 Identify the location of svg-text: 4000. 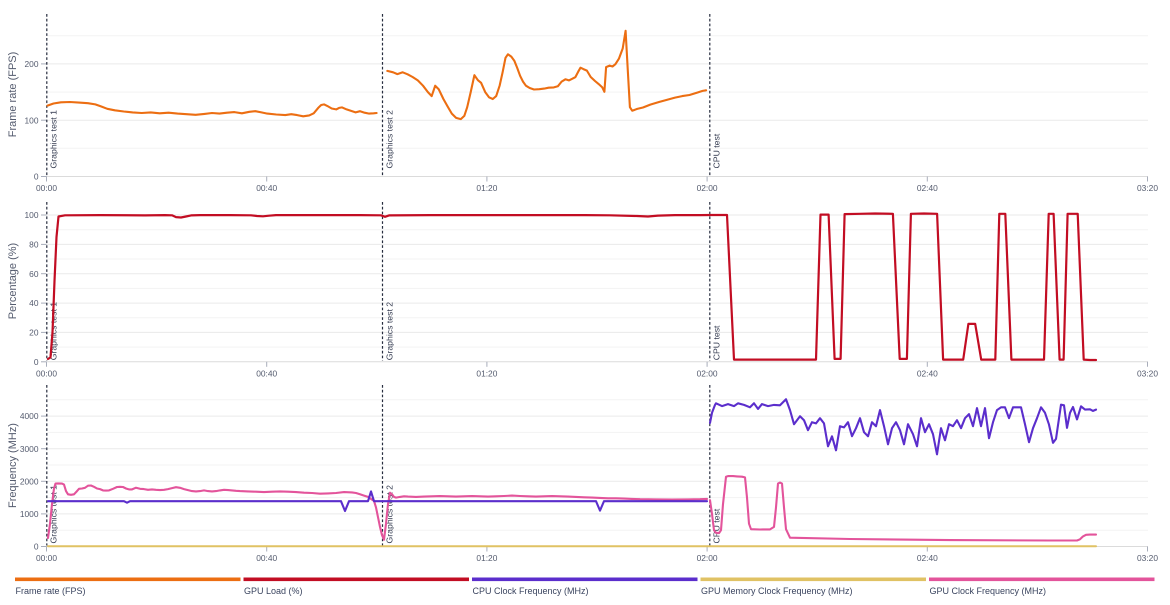
(29, 416).